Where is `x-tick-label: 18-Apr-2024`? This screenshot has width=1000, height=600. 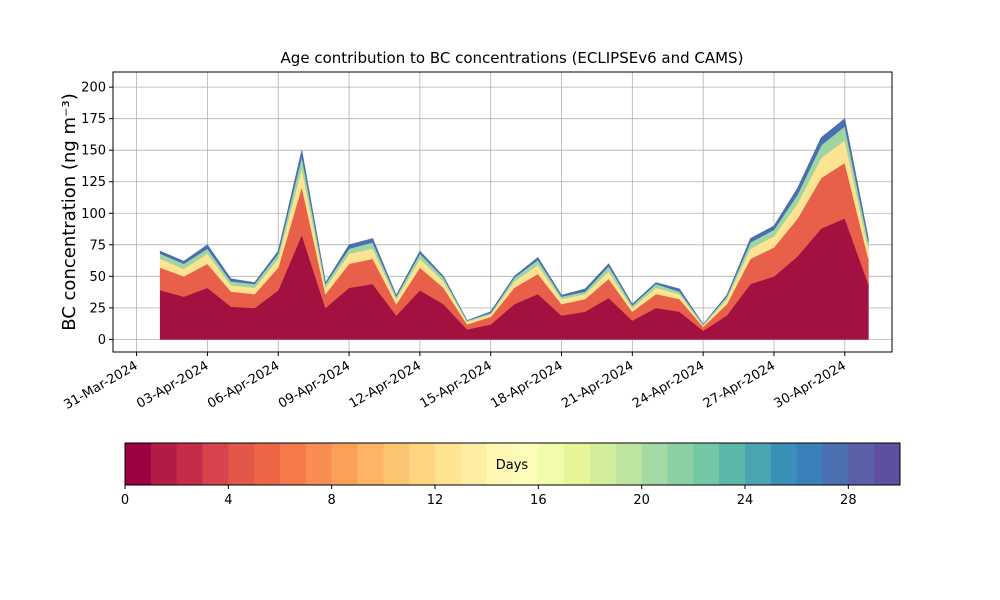 x-tick-label: 18-Apr-2024 is located at coordinates (526, 384).